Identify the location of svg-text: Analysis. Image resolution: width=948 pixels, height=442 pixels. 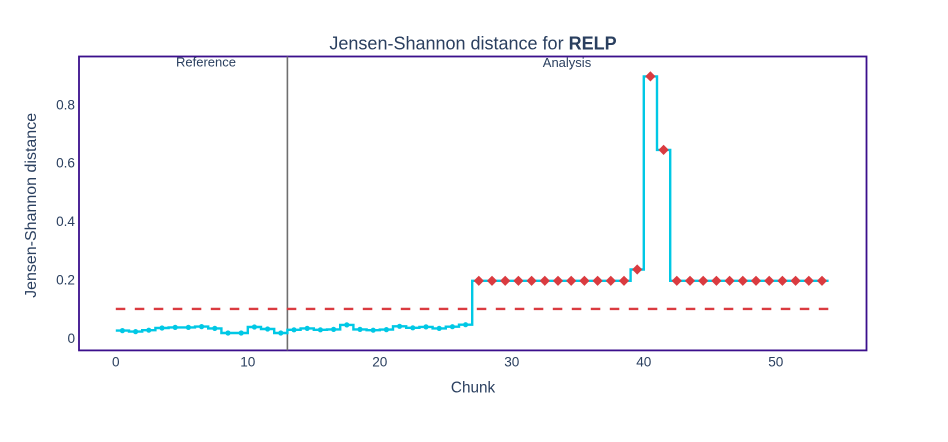
(567, 62).